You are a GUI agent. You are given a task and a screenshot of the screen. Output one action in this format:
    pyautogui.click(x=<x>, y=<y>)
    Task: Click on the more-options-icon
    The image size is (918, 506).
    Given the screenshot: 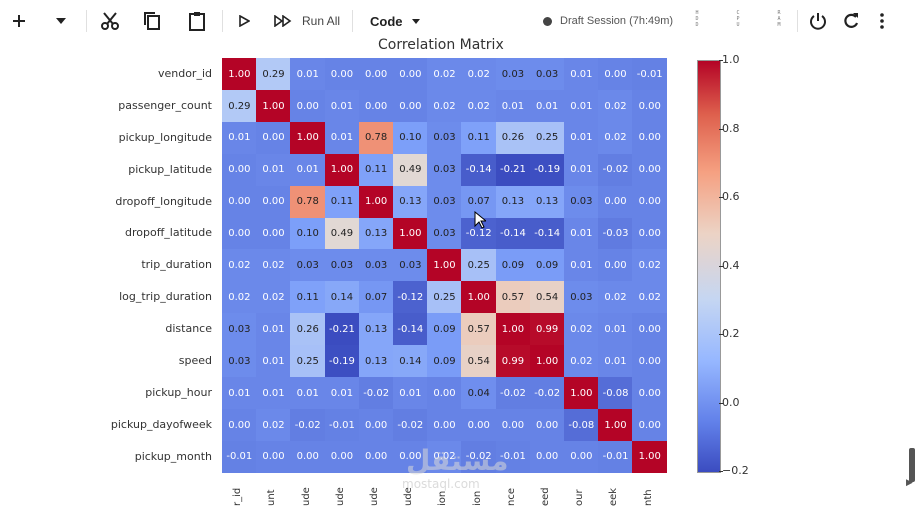 What is the action you would take?
    pyautogui.click(x=882, y=21)
    